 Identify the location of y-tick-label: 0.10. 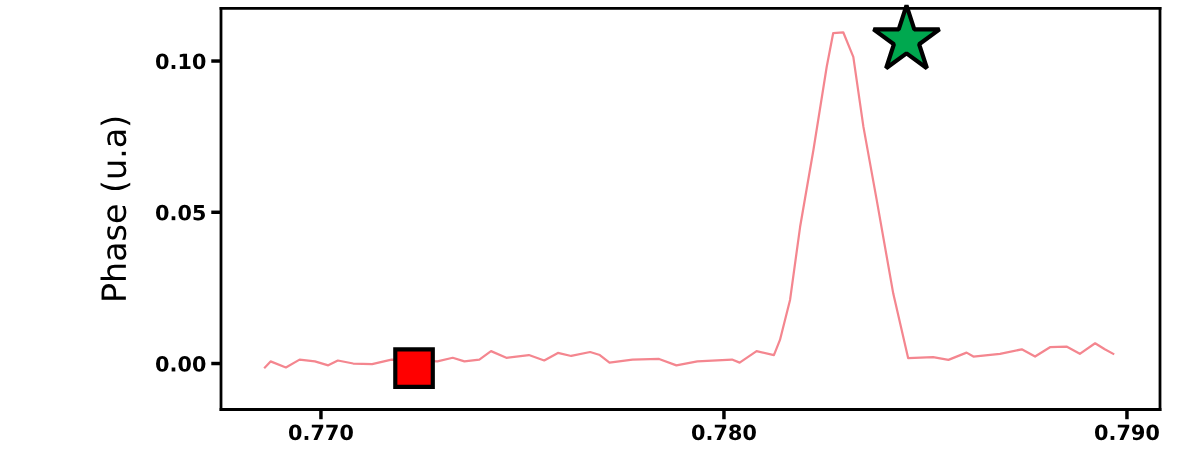
(181, 61).